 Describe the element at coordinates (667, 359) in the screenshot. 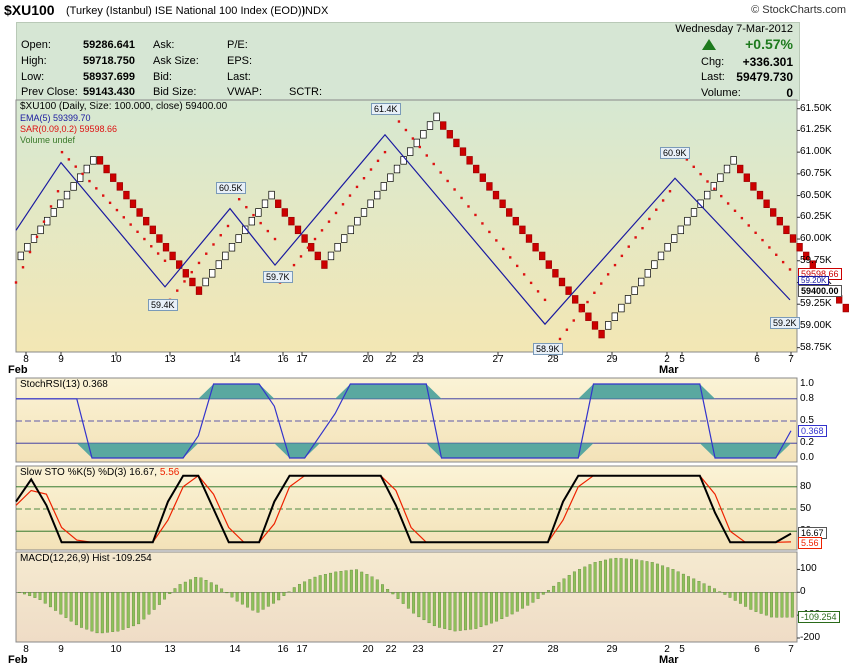

I see `x-tick-main-13: 2` at that location.